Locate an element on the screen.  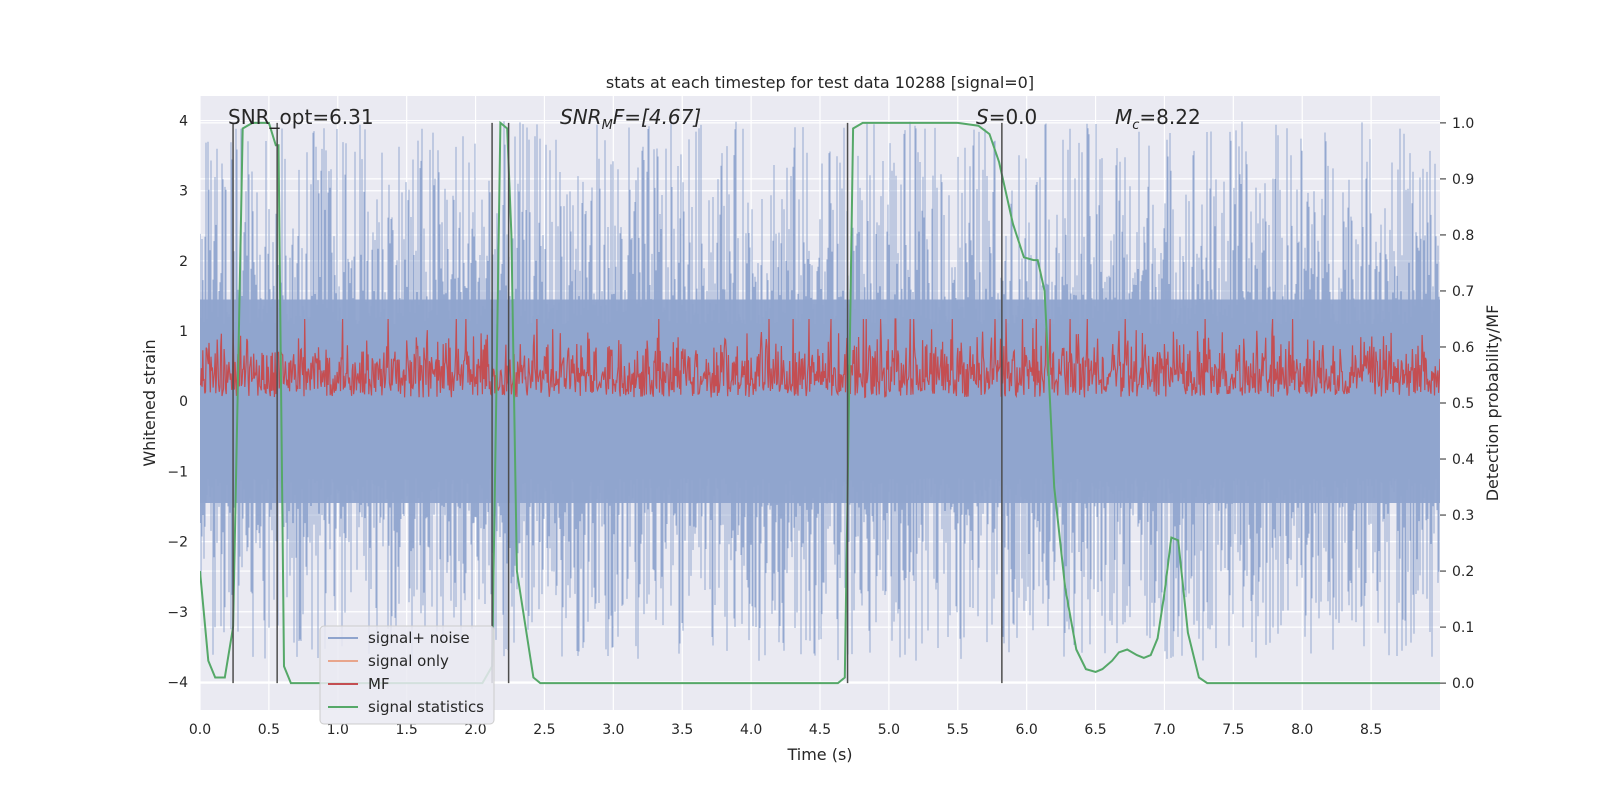
y2-tick-label: 0.1 is located at coordinates (1463, 628).